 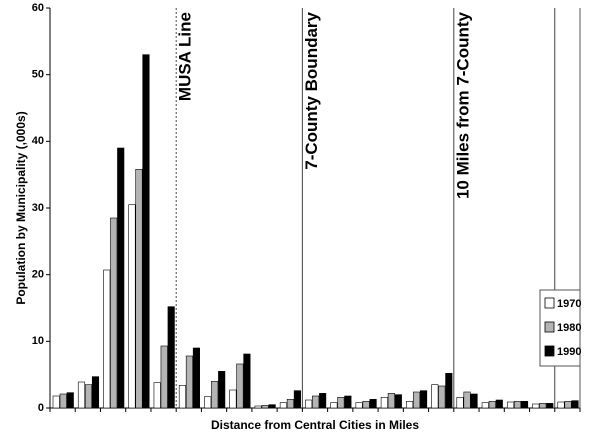 What do you see at coordinates (569, 304) in the screenshot?
I see `legend-label: 1970` at bounding box center [569, 304].